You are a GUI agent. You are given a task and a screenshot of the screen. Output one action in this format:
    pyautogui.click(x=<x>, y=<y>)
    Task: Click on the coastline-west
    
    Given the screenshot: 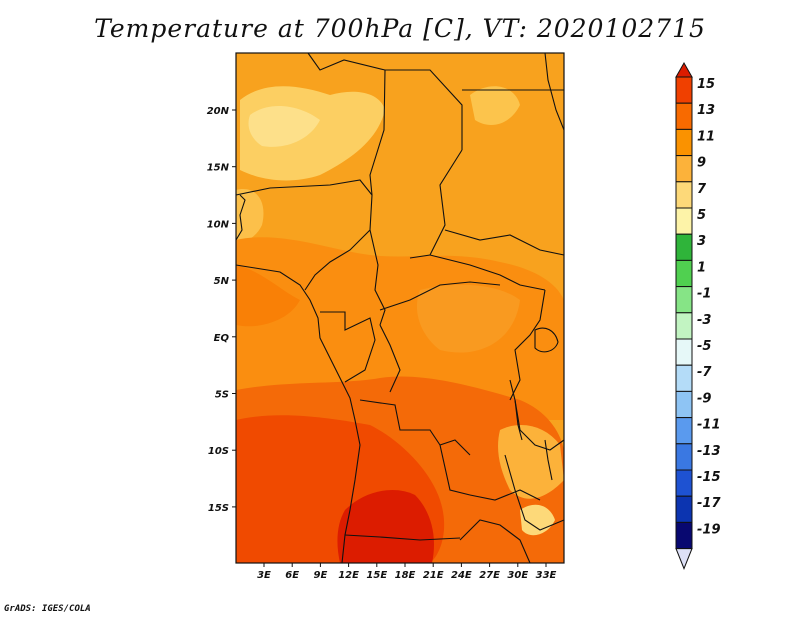 What is the action you would take?
    pyautogui.click(x=298, y=414)
    